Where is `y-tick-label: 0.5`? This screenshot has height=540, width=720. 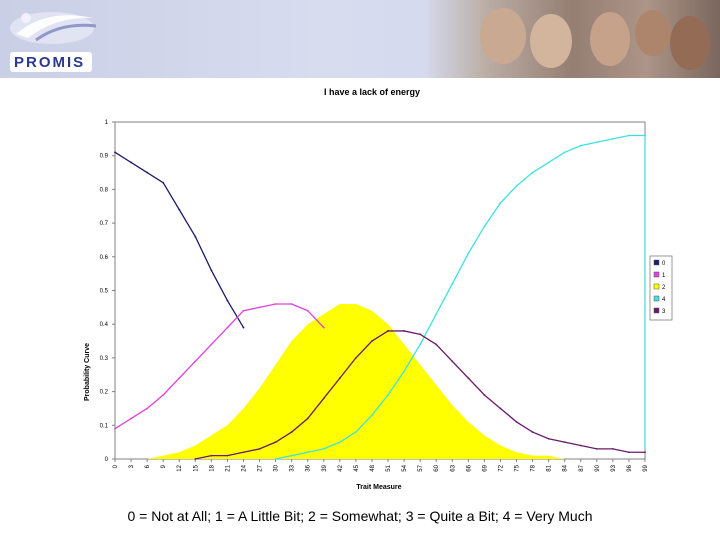 y-tick-label: 0.5 is located at coordinates (104, 292).